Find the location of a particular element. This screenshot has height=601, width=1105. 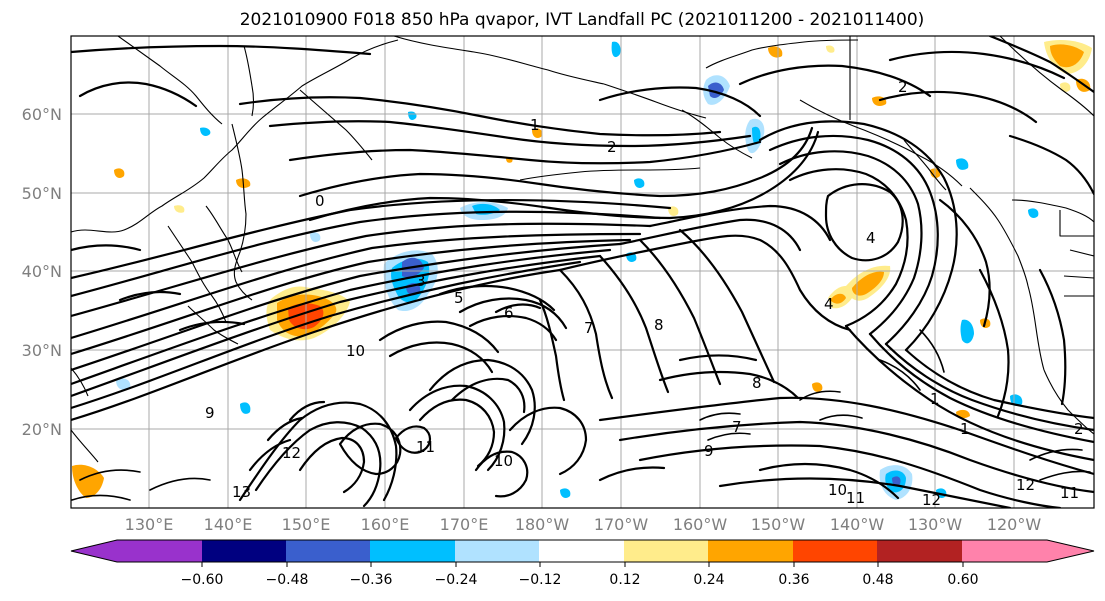

lon-label: 160°E is located at coordinates (385, 524).